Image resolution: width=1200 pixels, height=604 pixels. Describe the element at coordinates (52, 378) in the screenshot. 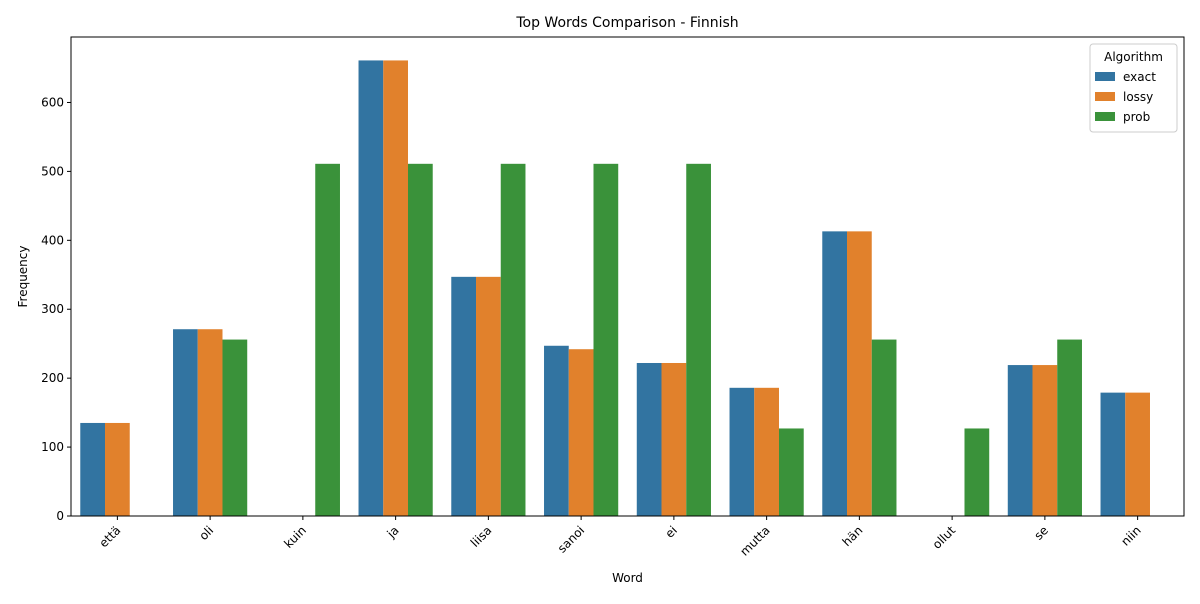

I see `y-tick-label: 200` at that location.